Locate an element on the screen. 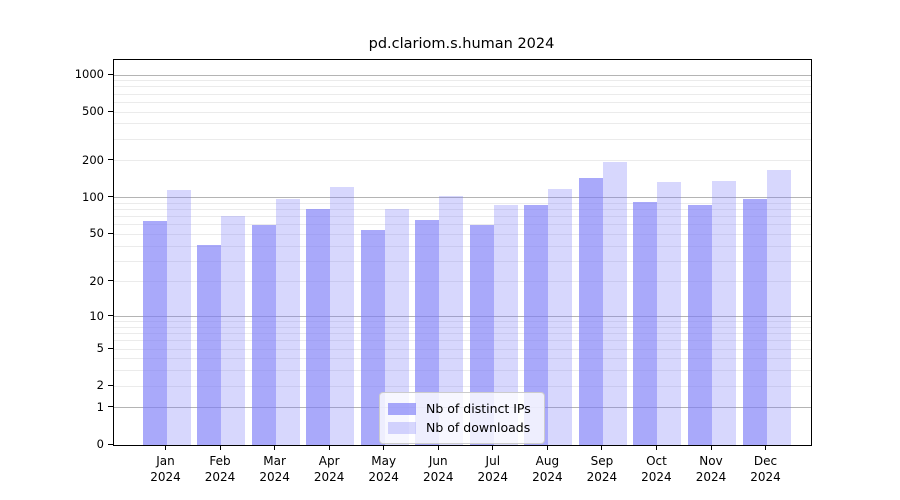 This screenshot has width=900, height=500. y-tick-label-100: 100 is located at coordinates (93, 196).